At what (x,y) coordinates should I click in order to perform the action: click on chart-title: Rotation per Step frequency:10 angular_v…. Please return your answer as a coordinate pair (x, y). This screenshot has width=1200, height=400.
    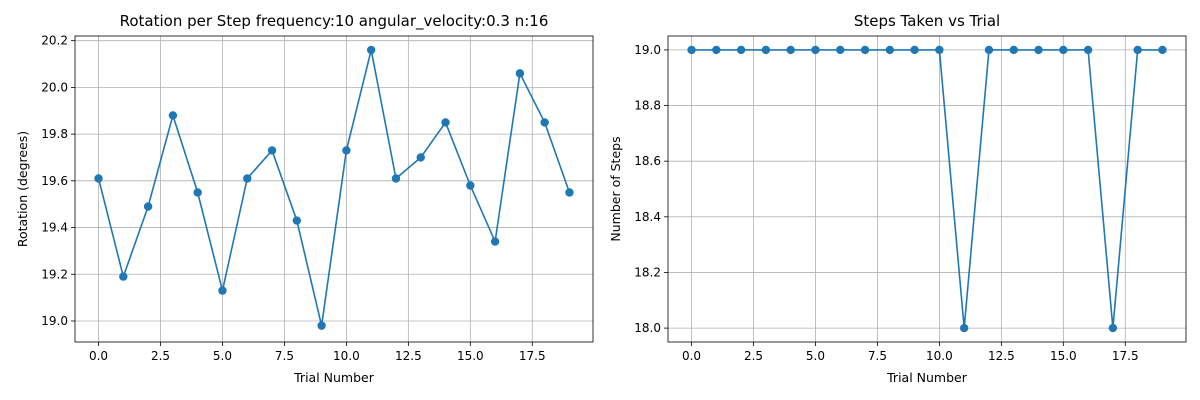
    Looking at the image, I should click on (334, 21).